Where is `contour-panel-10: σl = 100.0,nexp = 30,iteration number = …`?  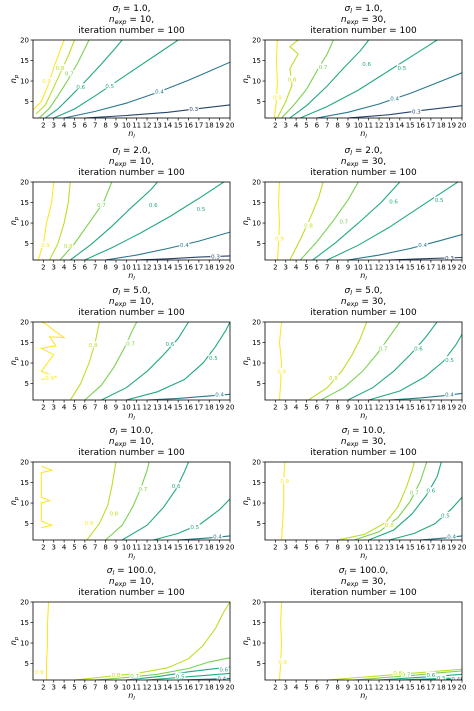
contour-panel-10: σl = 100.0,nexp = 30,iteration number = … is located at coordinates (353, 634).